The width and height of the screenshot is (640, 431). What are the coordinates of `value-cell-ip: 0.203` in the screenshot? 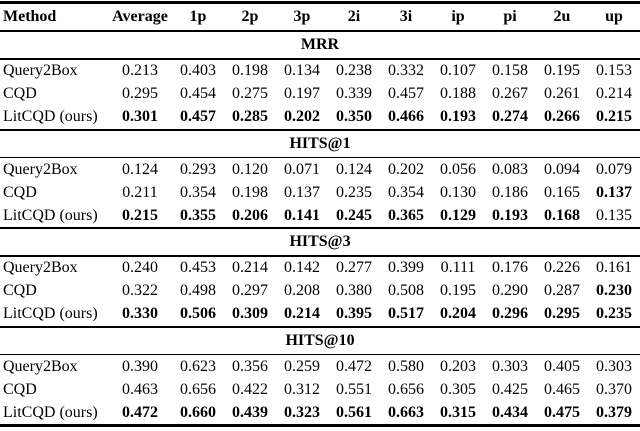 It's located at (458, 366).